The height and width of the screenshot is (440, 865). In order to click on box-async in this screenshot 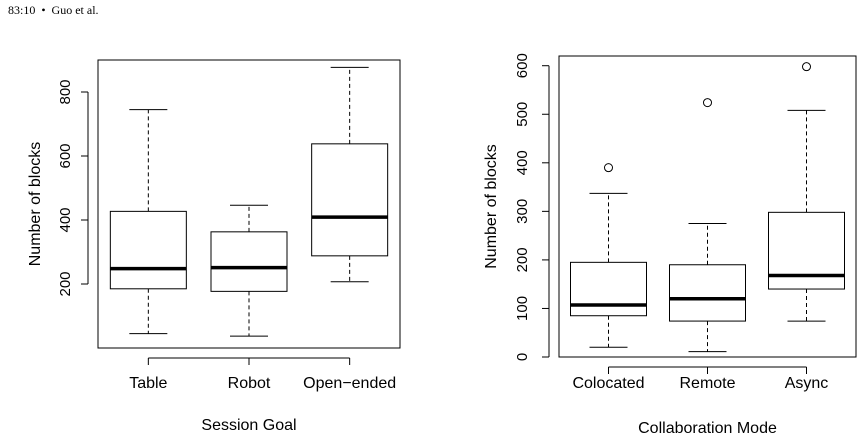, I will do `click(806, 192)`.